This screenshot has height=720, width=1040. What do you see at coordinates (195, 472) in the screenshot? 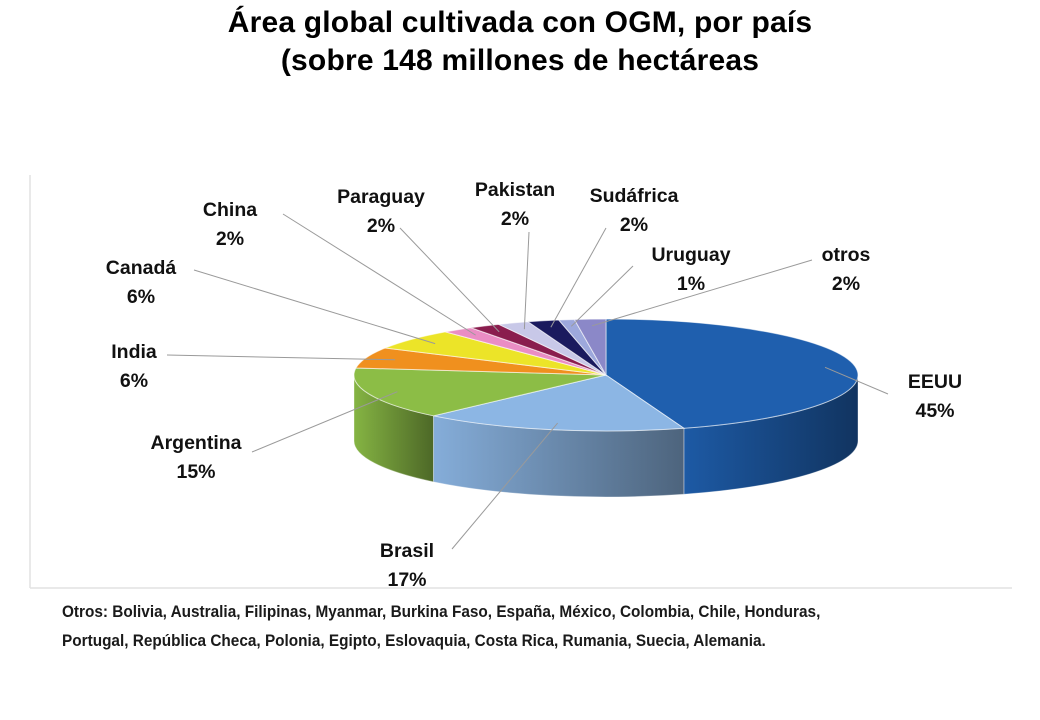
I see `slice-value-argentina: 15%` at bounding box center [195, 472].